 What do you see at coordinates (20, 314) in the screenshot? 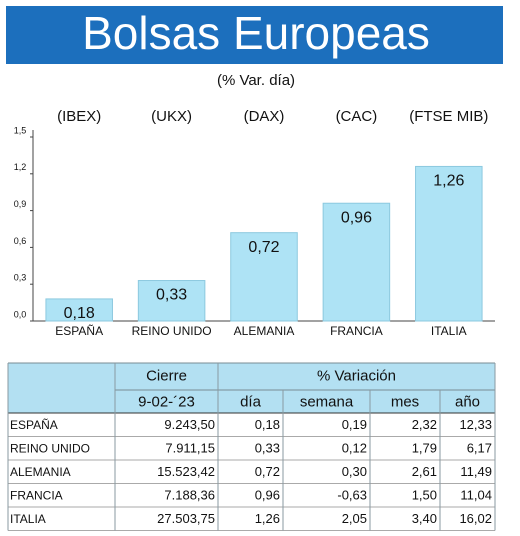
I see `y-tick-label: 0,0` at bounding box center [20, 314].